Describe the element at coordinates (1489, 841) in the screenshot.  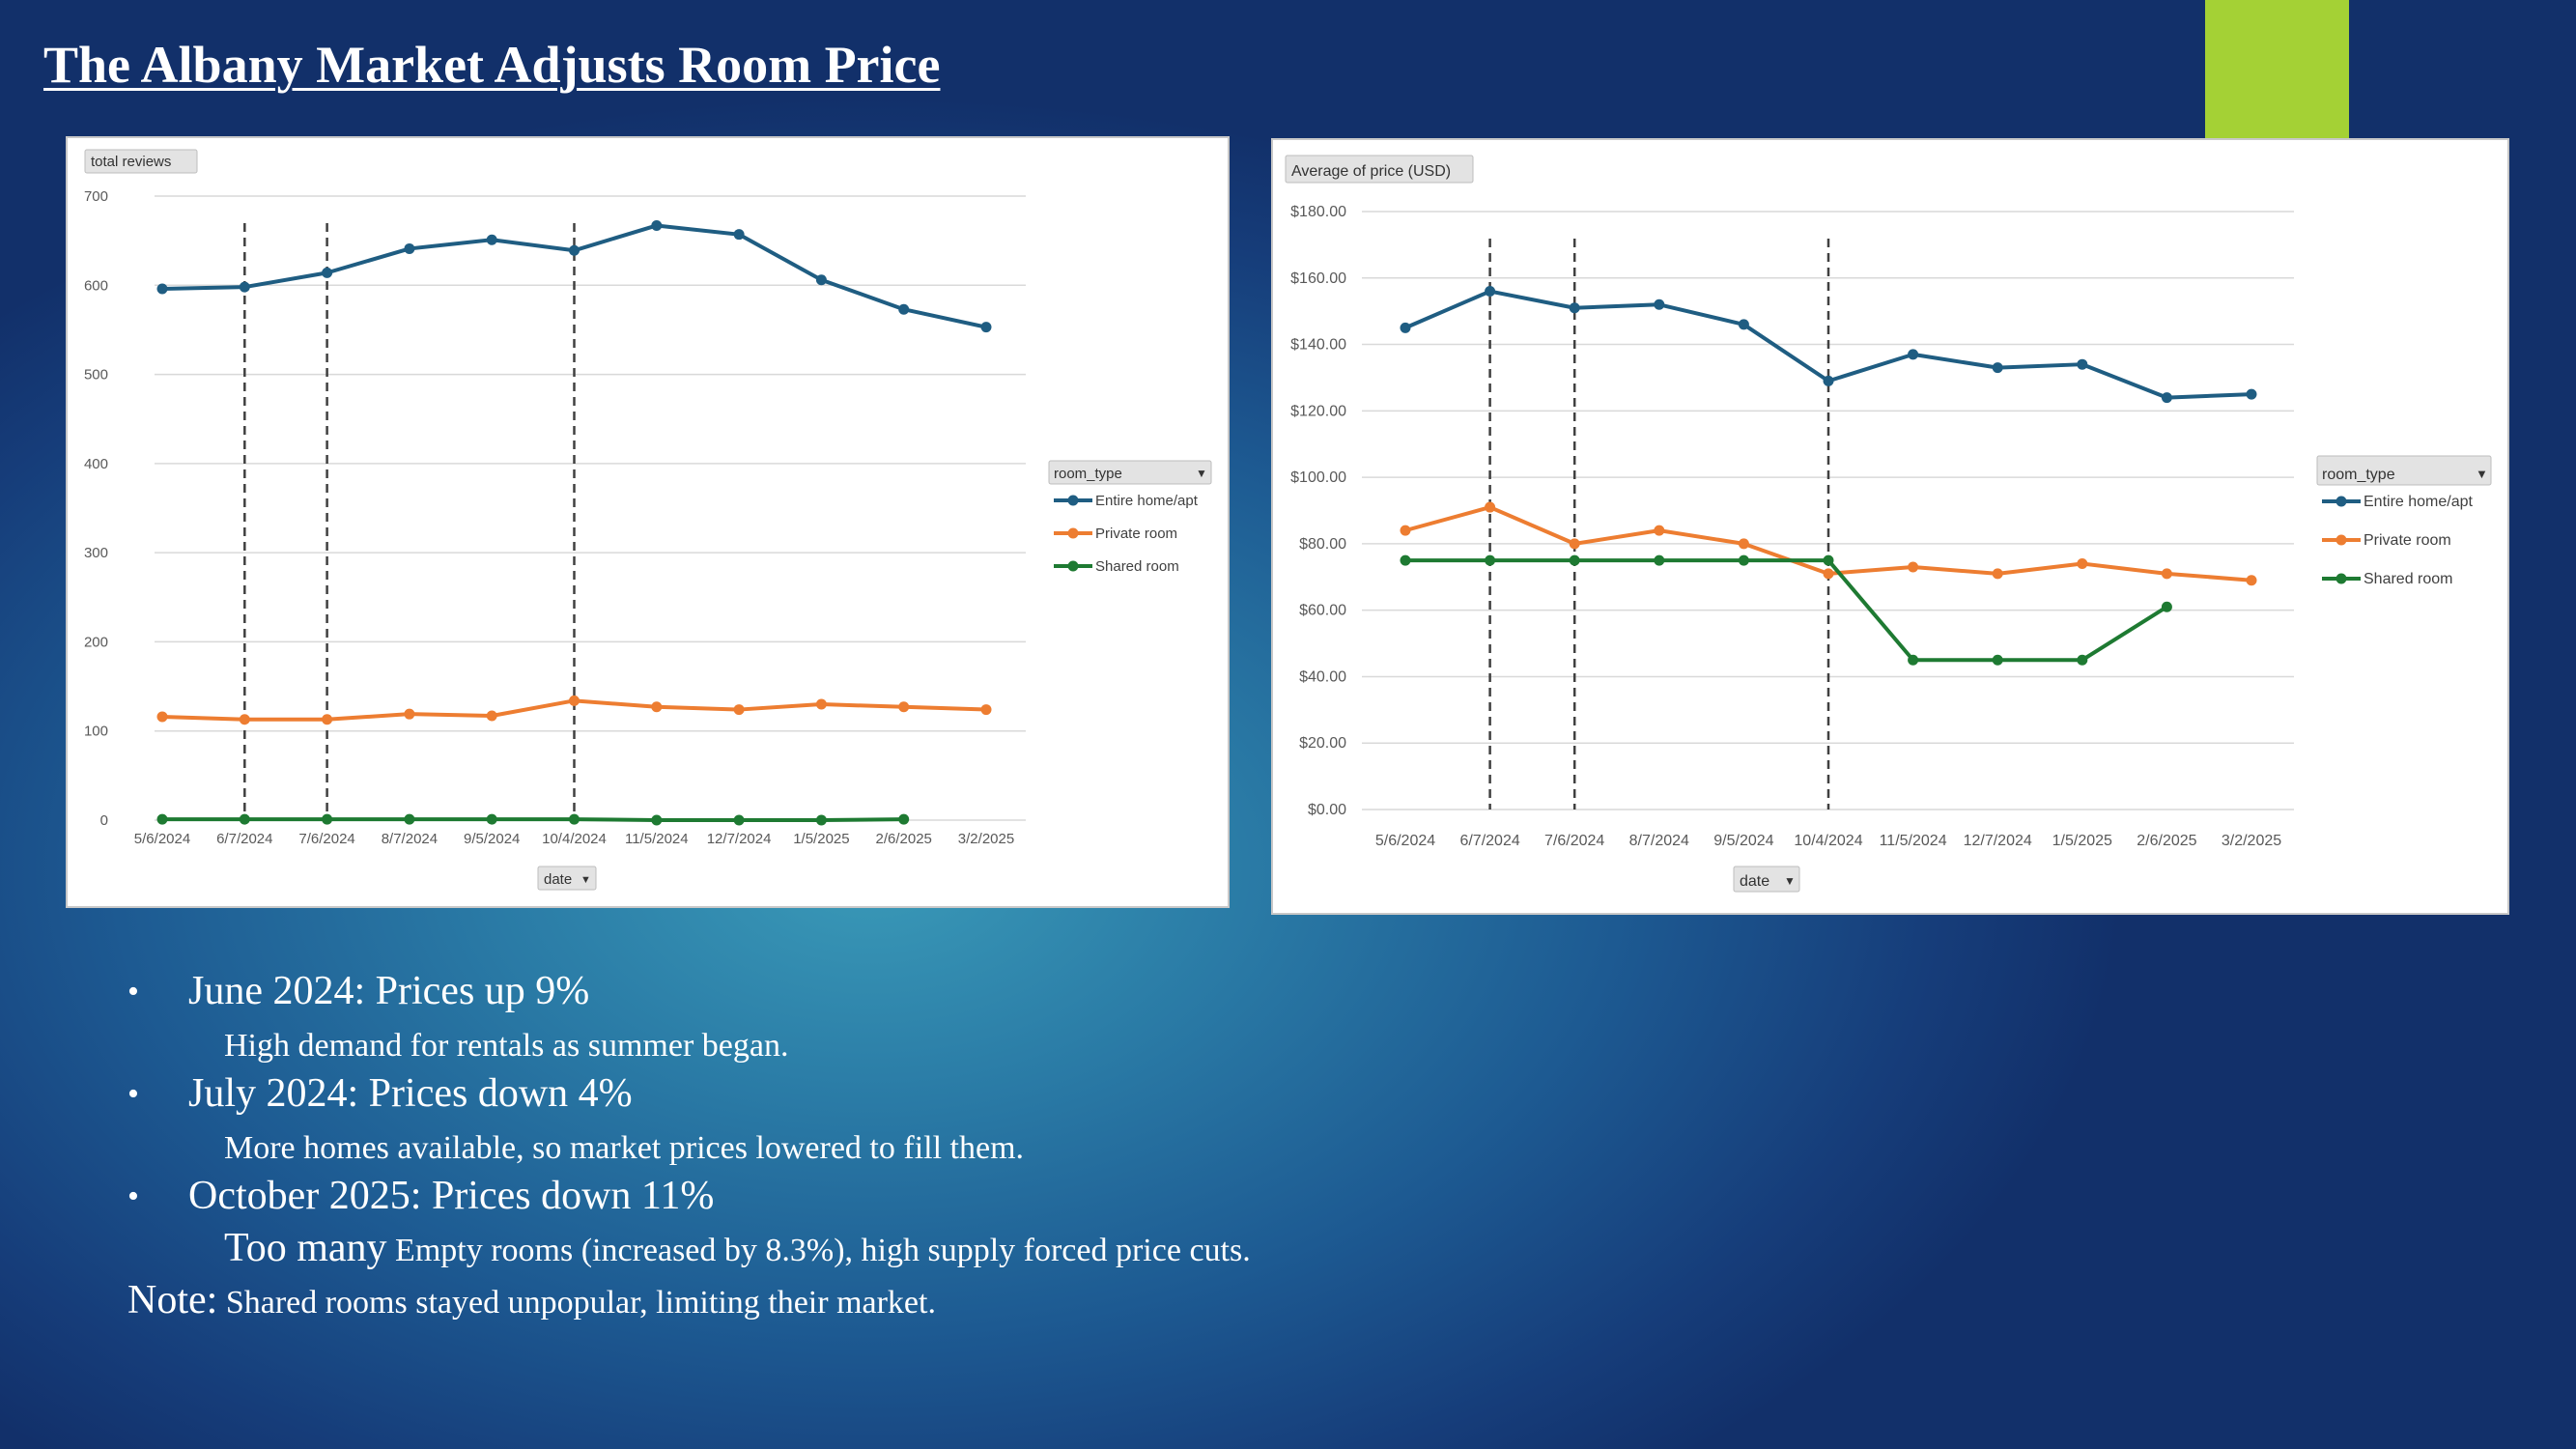
I see `x-tick-label: 6/7/2024` at that location.